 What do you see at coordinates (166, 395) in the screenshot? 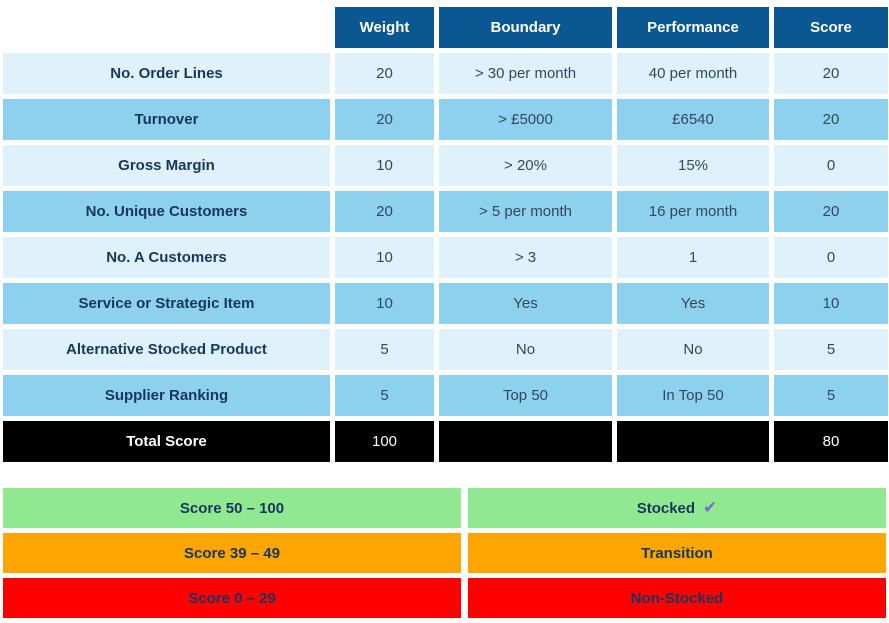
I see `row-label: Supplier Ranking` at bounding box center [166, 395].